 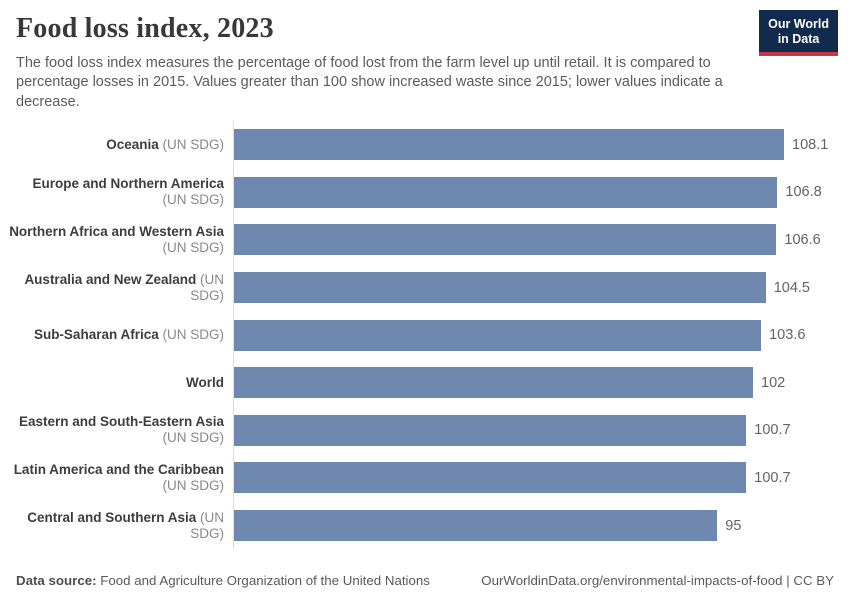 I want to click on bar-row: Sub-Saharan Africa (UN SDG) 103.6, so click(x=425, y=335).